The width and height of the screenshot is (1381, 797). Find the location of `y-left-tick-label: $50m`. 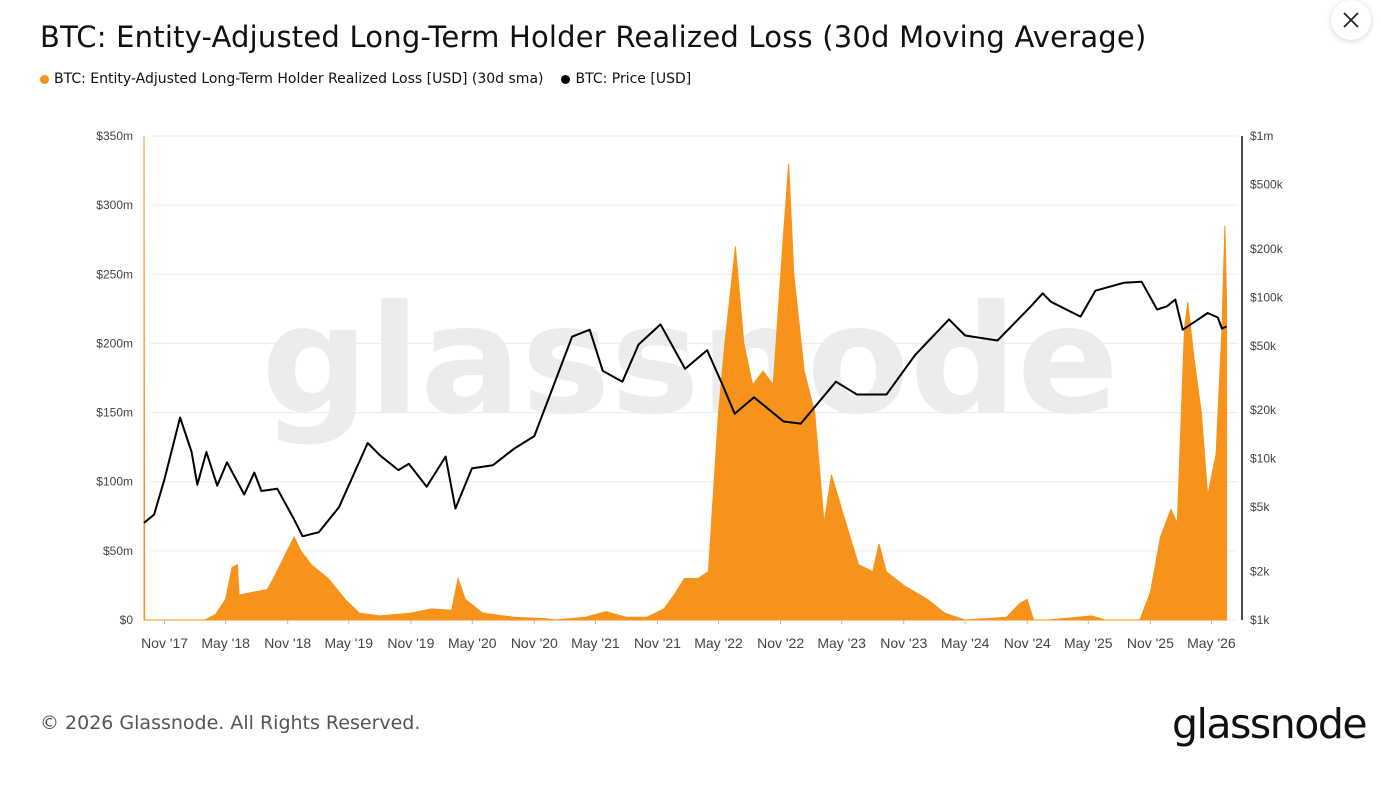

y-left-tick-label: $50m is located at coordinates (118, 551).